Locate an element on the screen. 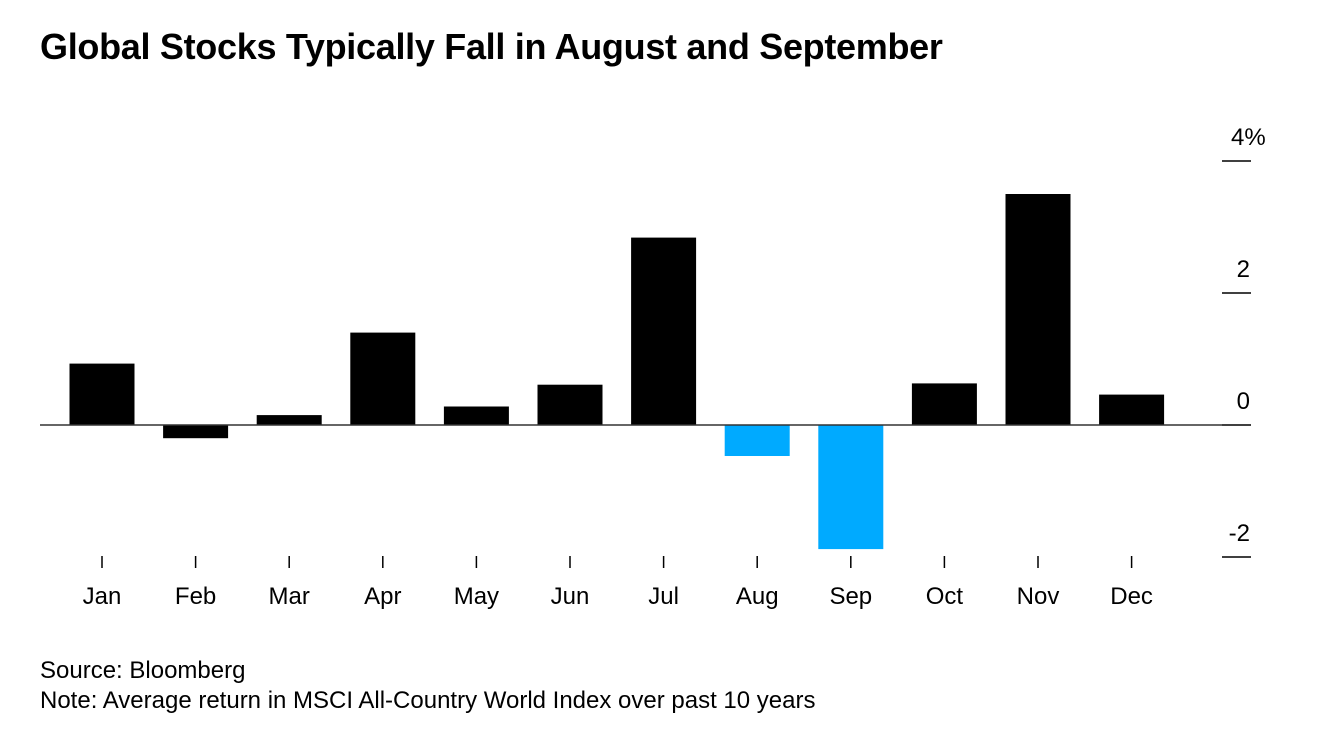  x-tick-label-may: May is located at coordinates (476, 596).